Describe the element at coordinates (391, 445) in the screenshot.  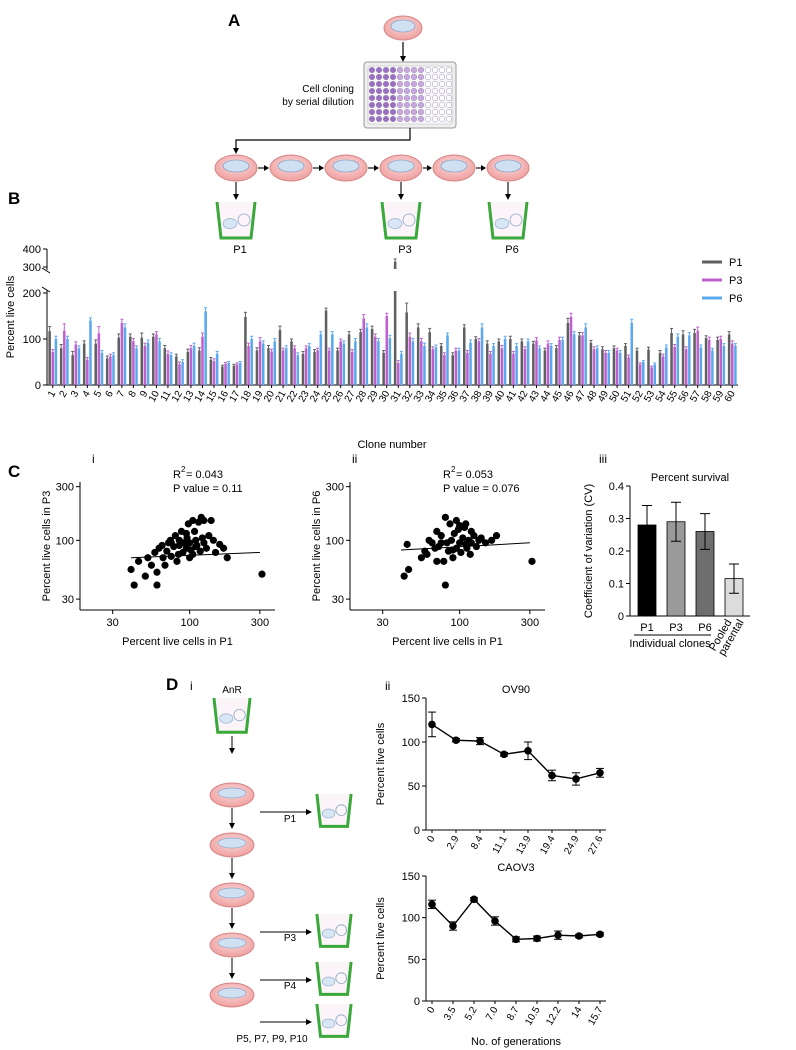
I see `x-axis-label: Clone number` at that location.